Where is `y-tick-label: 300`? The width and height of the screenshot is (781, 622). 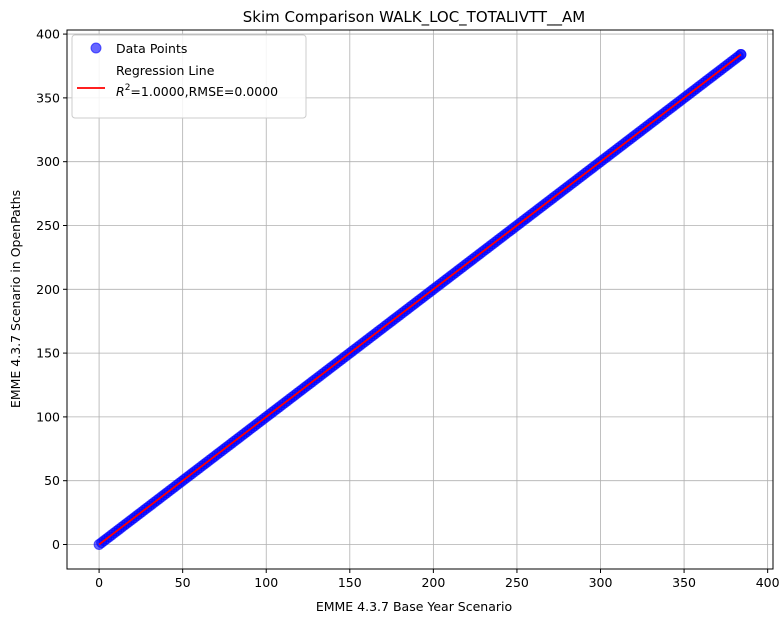
y-tick-label: 300 is located at coordinates (48, 161).